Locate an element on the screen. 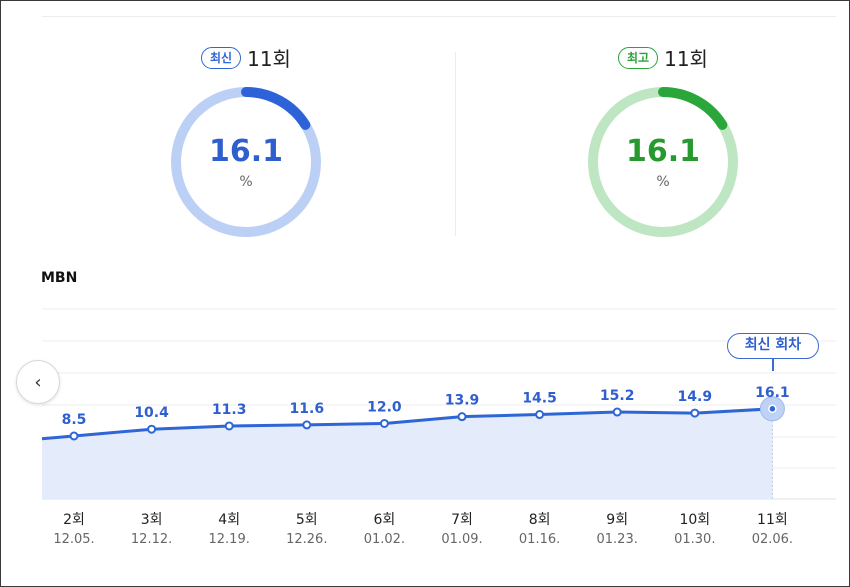 This screenshot has width=850, height=587. best-gauge-unit: % is located at coordinates (663, 182).